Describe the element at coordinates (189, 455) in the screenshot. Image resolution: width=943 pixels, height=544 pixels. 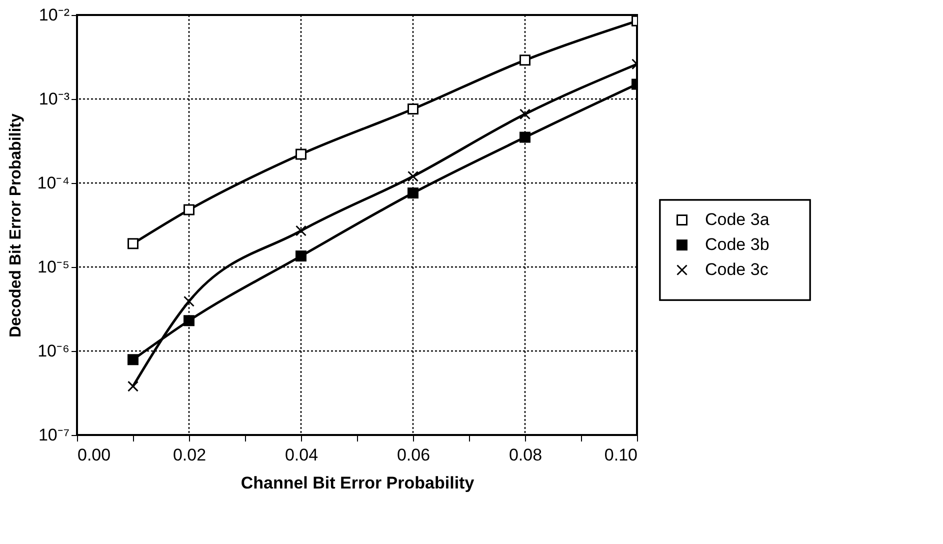
I see `x-tick-label: 0.02` at that location.